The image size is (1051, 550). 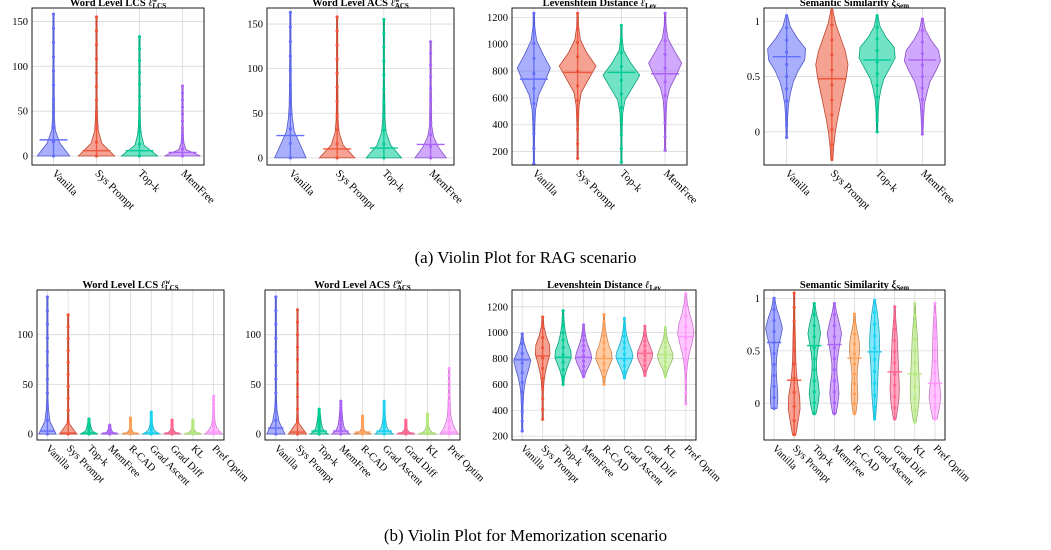 I want to click on x-tick-label: Pref Optim, so click(x=465, y=463).